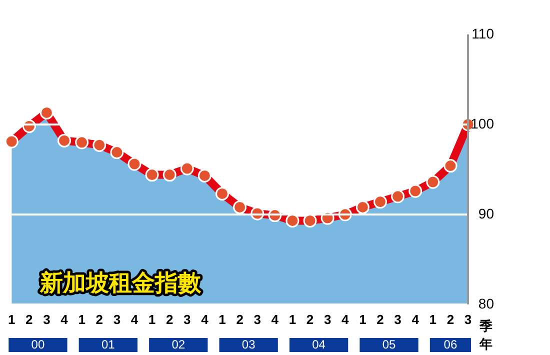 Image resolution: width=550 pixels, height=355 pixels. What do you see at coordinates (389, 344) in the screenshot?
I see `text: 05` at bounding box center [389, 344].